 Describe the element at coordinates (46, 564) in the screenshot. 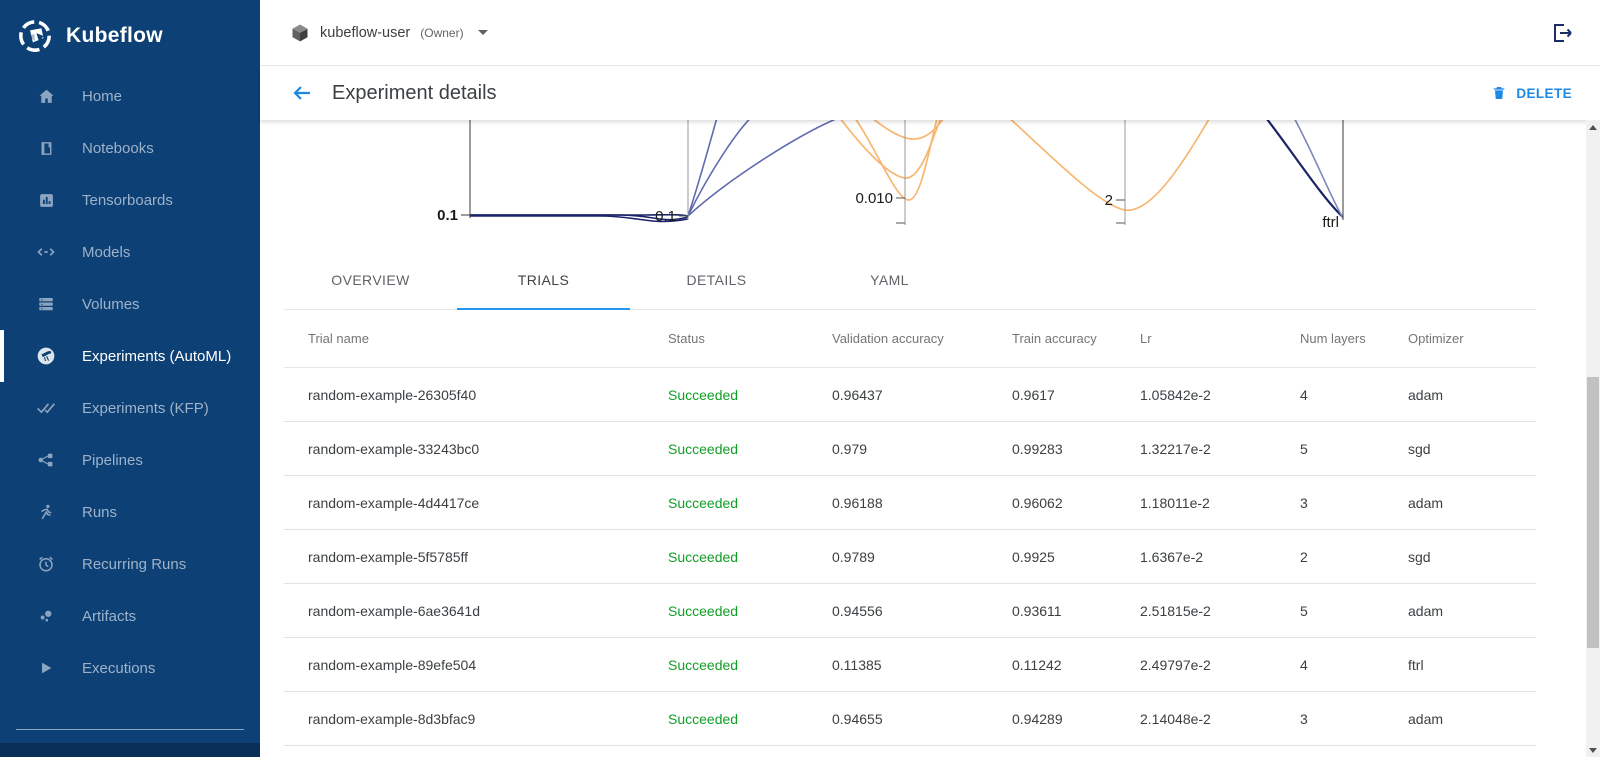

I see `alarm-clock-icon` at that location.